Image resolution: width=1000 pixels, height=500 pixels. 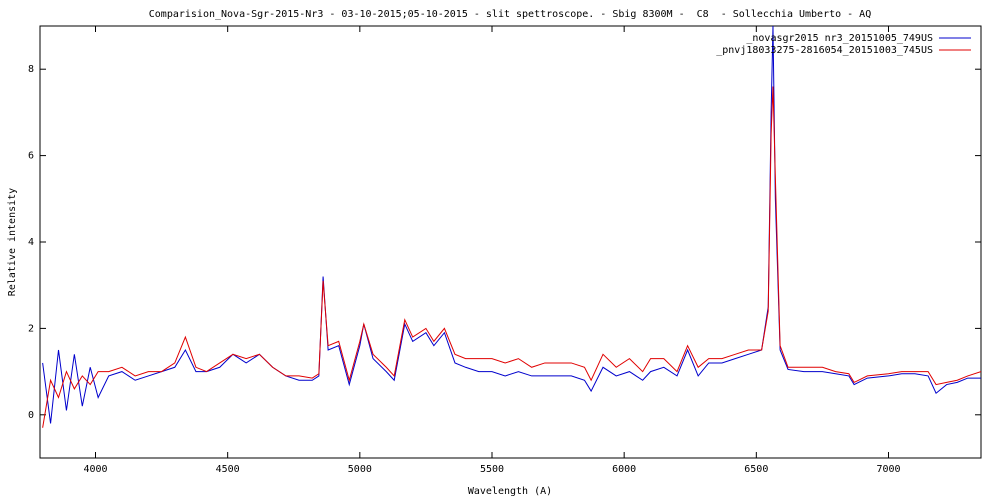 I want to click on x-tick-label: 4000, so click(x=95, y=469).